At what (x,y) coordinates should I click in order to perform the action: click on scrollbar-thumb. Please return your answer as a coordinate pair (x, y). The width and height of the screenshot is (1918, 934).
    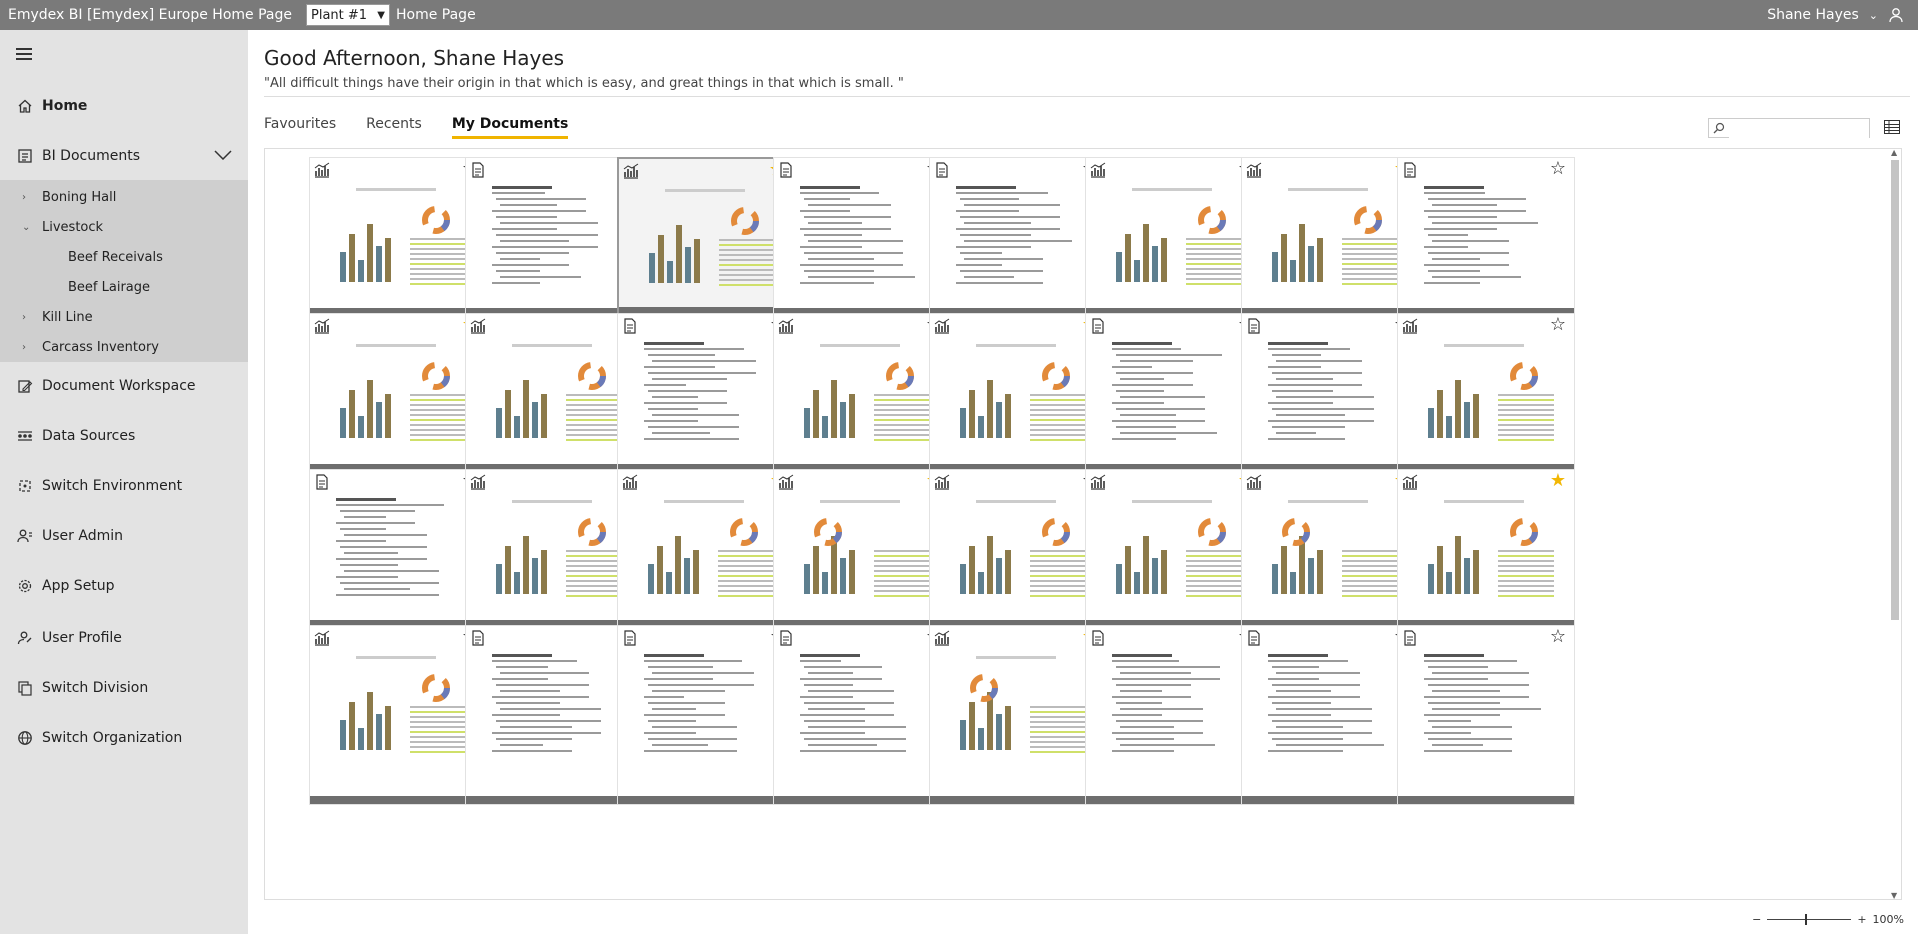
    Looking at the image, I should click on (1895, 390).